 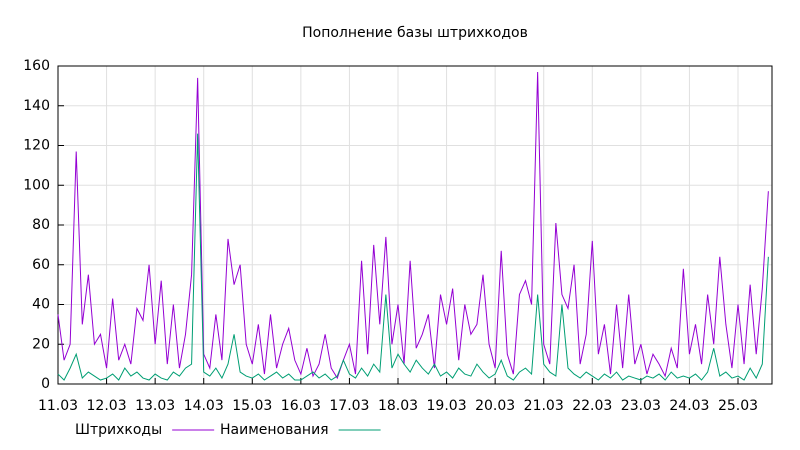 I want to click on x-tick-label: 15.03, so click(x=252, y=406).